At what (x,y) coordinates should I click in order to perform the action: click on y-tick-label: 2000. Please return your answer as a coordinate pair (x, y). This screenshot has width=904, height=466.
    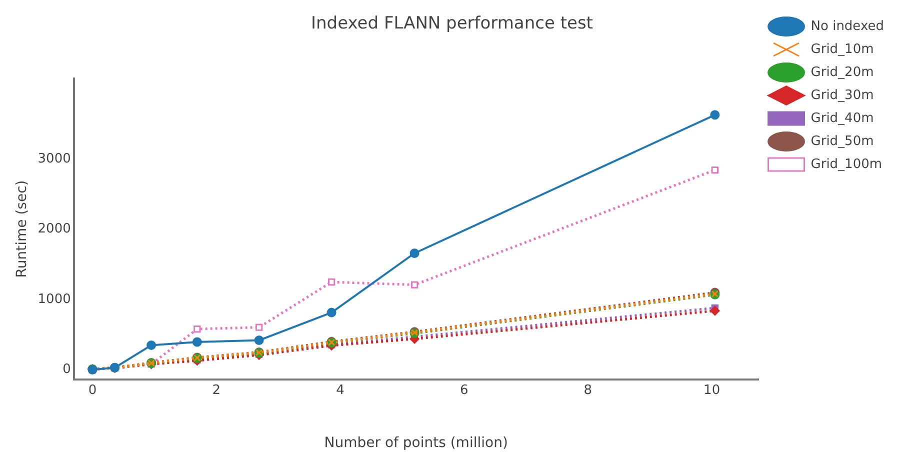
    Looking at the image, I should click on (54, 229).